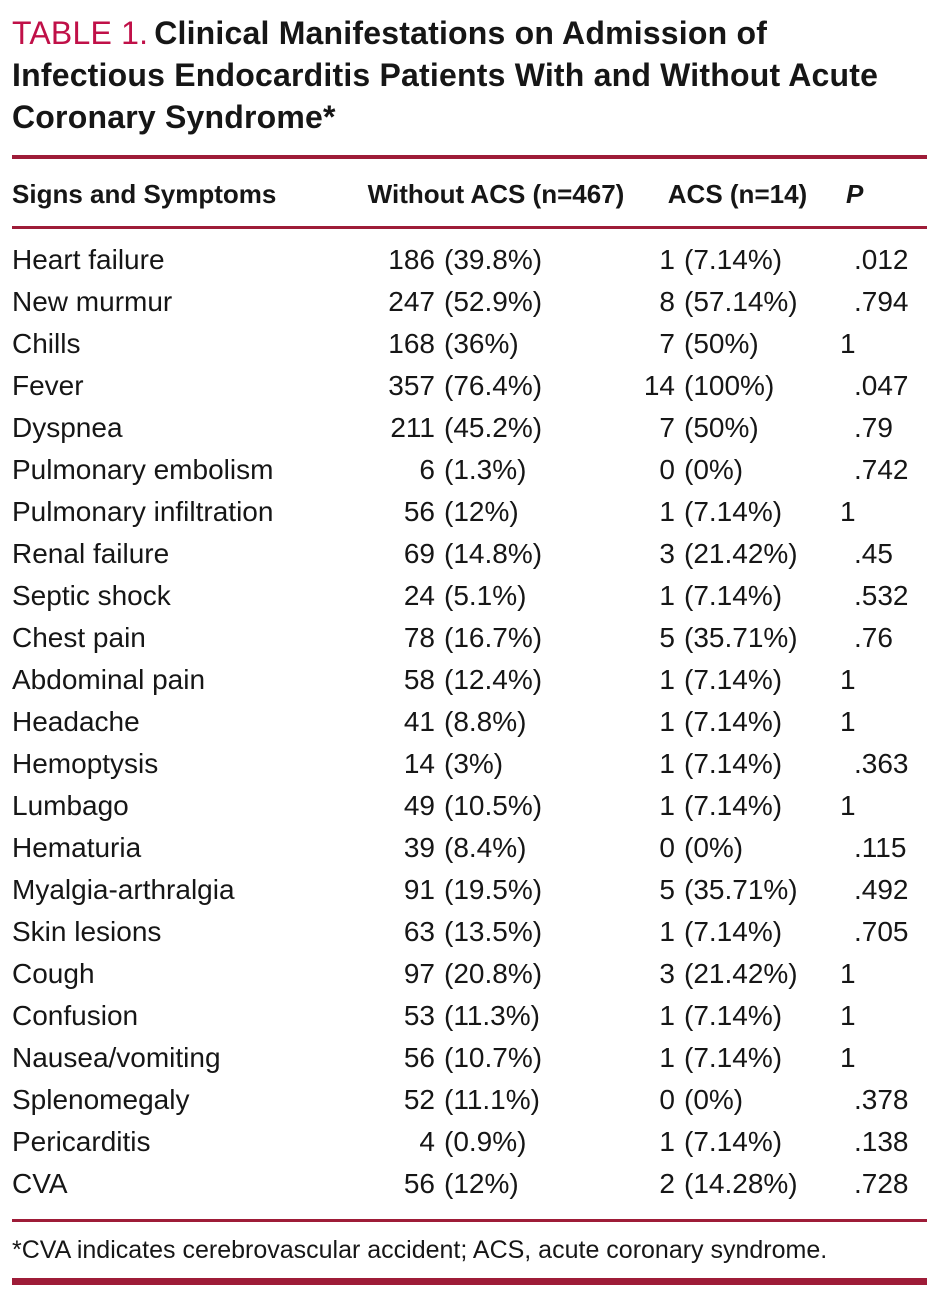 The image size is (939, 1290). I want to click on sign-label: Dyspnea, so click(67, 427).